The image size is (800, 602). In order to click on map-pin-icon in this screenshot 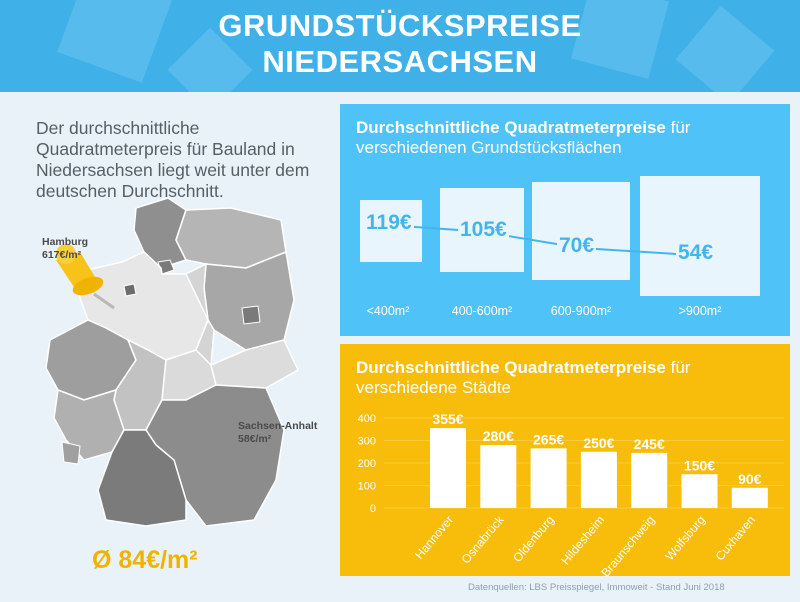, I will do `click(85, 277)`.